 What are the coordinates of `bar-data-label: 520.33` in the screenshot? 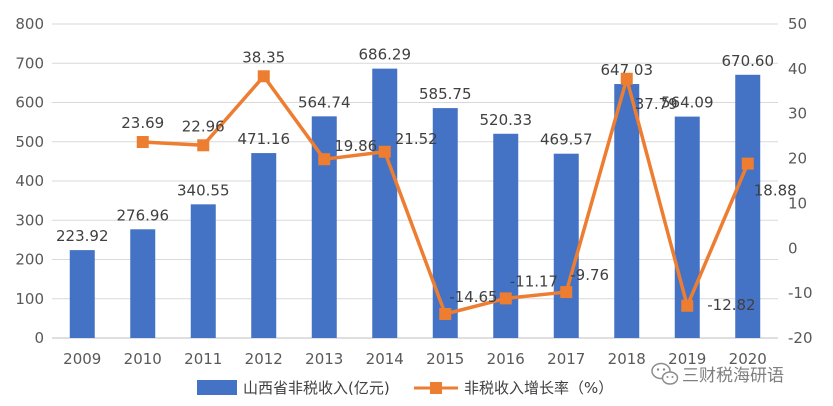 It's located at (506, 120).